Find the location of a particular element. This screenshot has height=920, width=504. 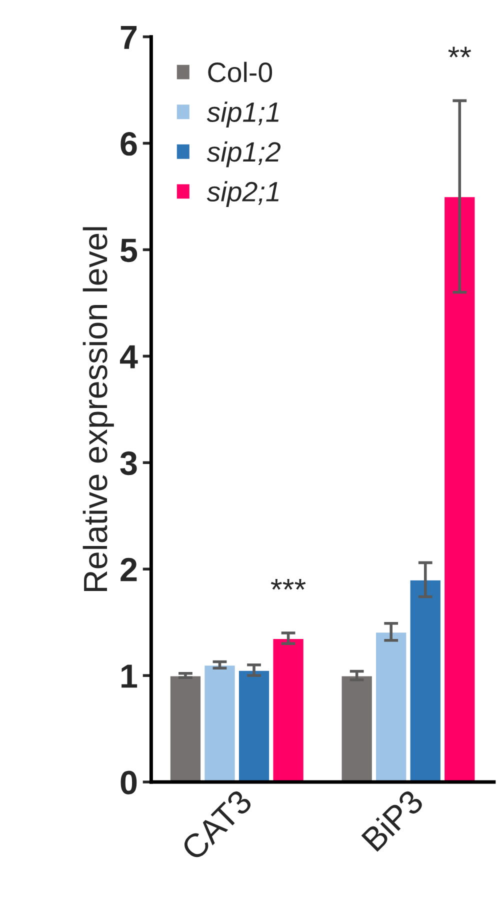

legend-label: sip1;2 is located at coordinates (243, 154).